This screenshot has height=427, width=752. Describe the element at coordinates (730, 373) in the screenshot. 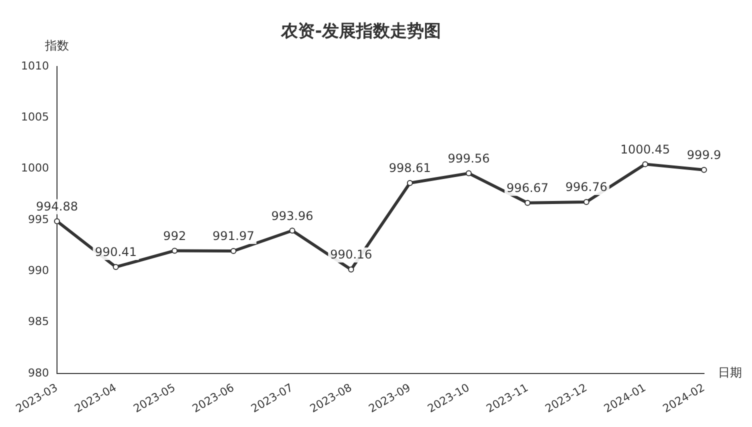

I see `x-axis-title: 日期` at that location.